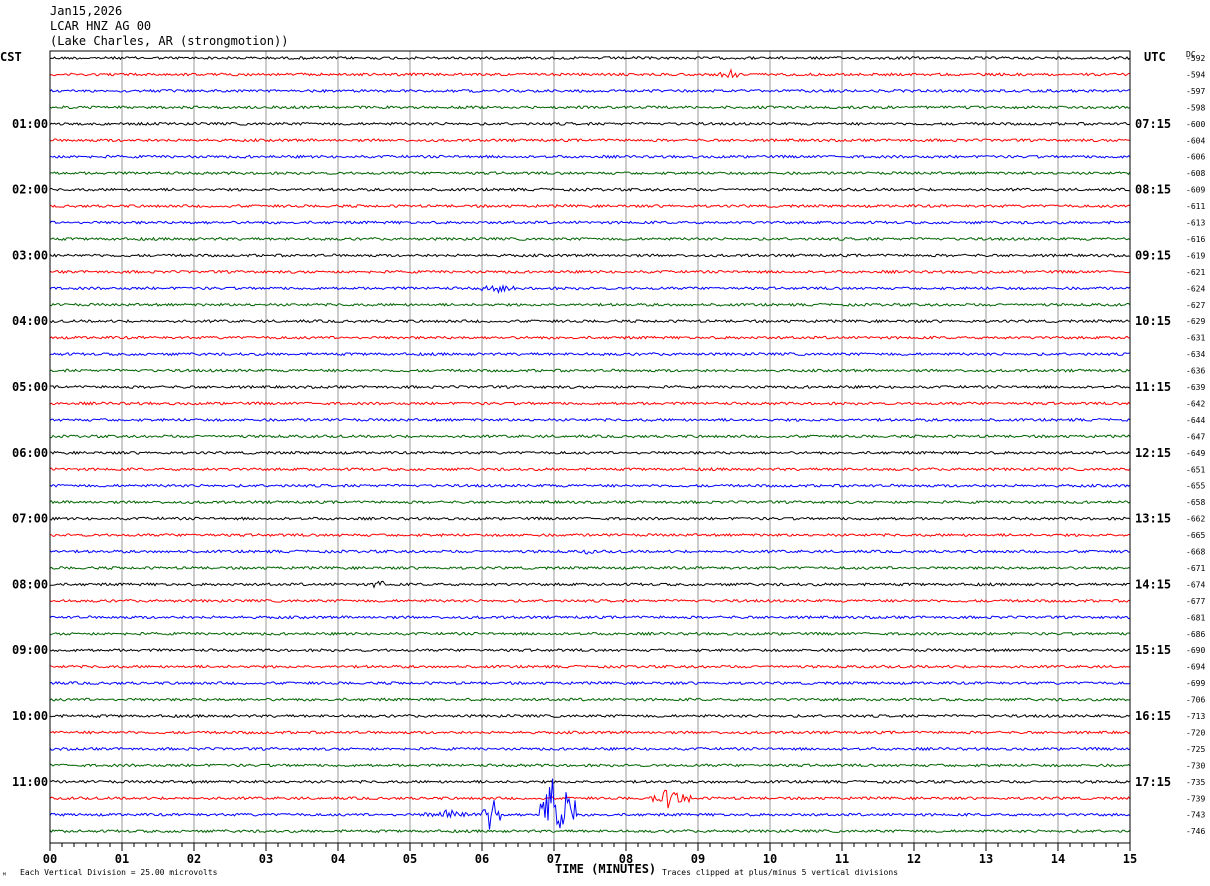 The width and height of the screenshot is (1210, 886). Describe the element at coordinates (1195, 683) in the screenshot. I see `dc-offset-label: -699` at that location.